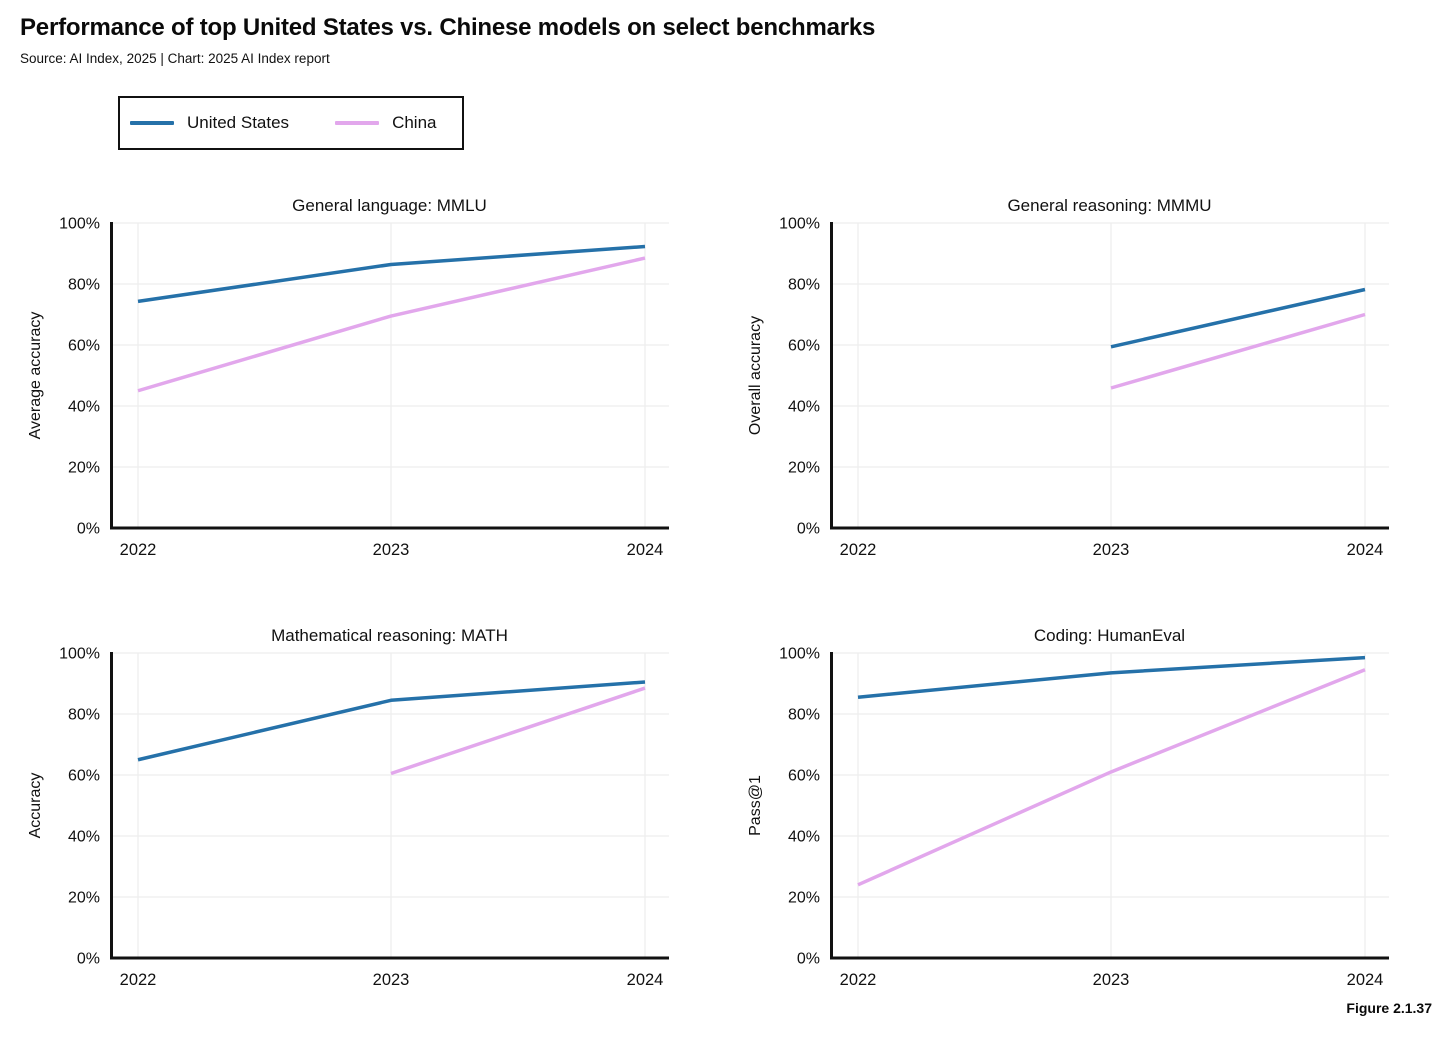 The image size is (1456, 1052). Describe the element at coordinates (414, 122) in the screenshot. I see `legend-label-china: China` at that location.